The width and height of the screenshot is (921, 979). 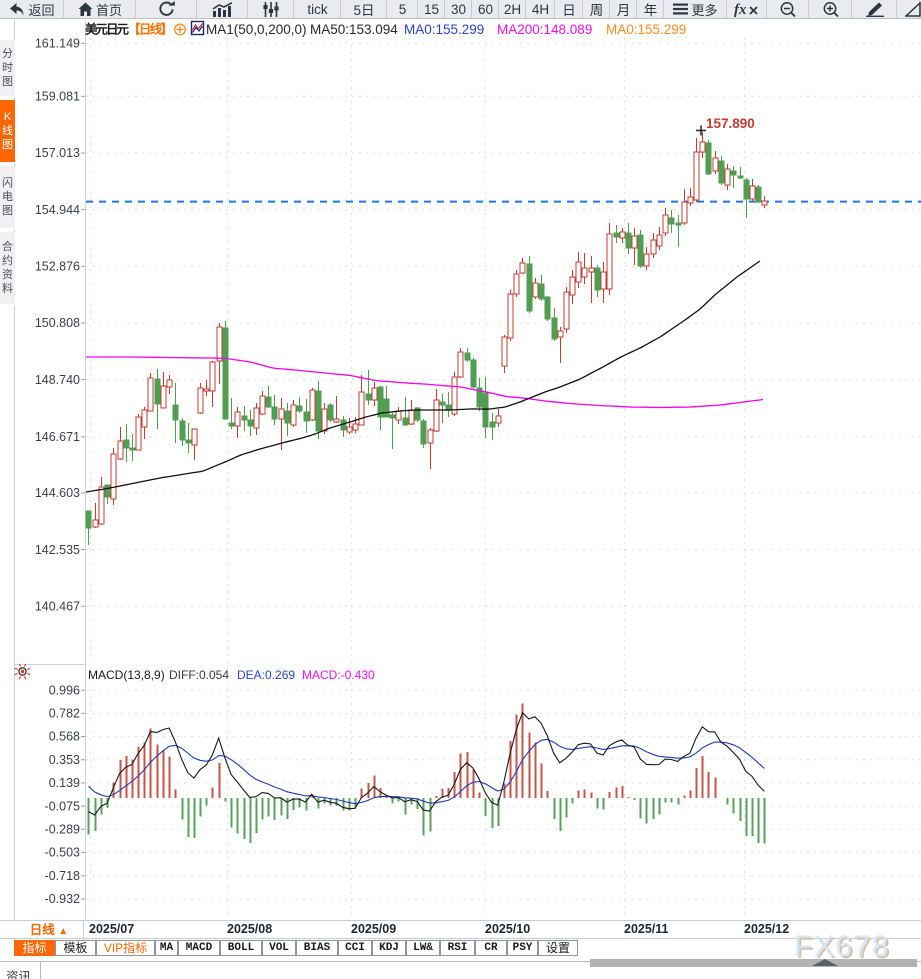 What do you see at coordinates (338, 675) in the screenshot?
I see `svg-text: MACD:-0.430` at bounding box center [338, 675].